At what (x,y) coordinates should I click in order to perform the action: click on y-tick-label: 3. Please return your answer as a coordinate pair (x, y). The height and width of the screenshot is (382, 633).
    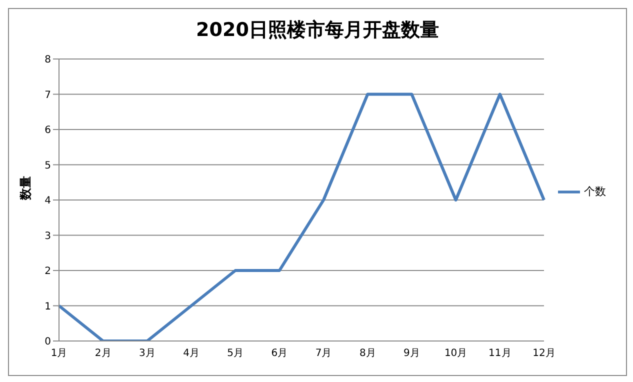
    Looking at the image, I should click on (47, 236).